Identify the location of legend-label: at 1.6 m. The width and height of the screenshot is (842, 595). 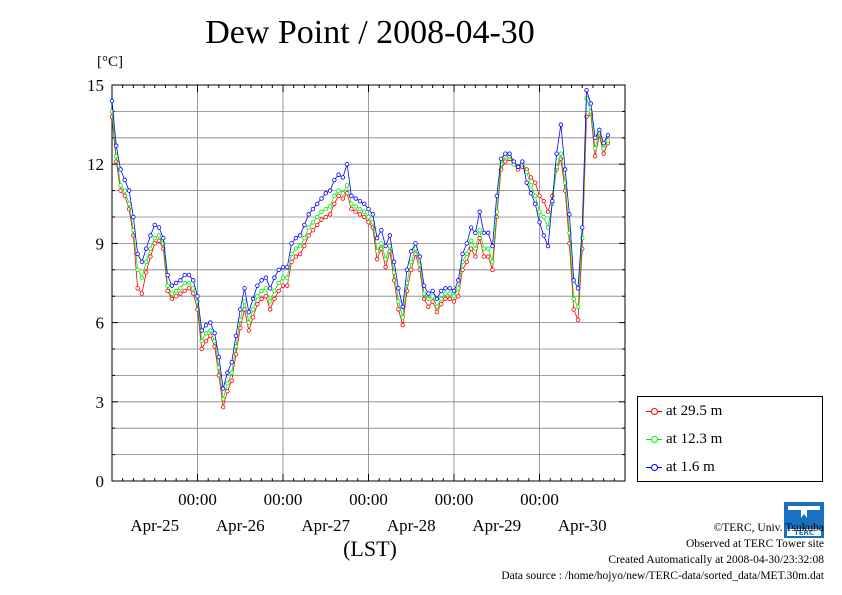
(690, 467).